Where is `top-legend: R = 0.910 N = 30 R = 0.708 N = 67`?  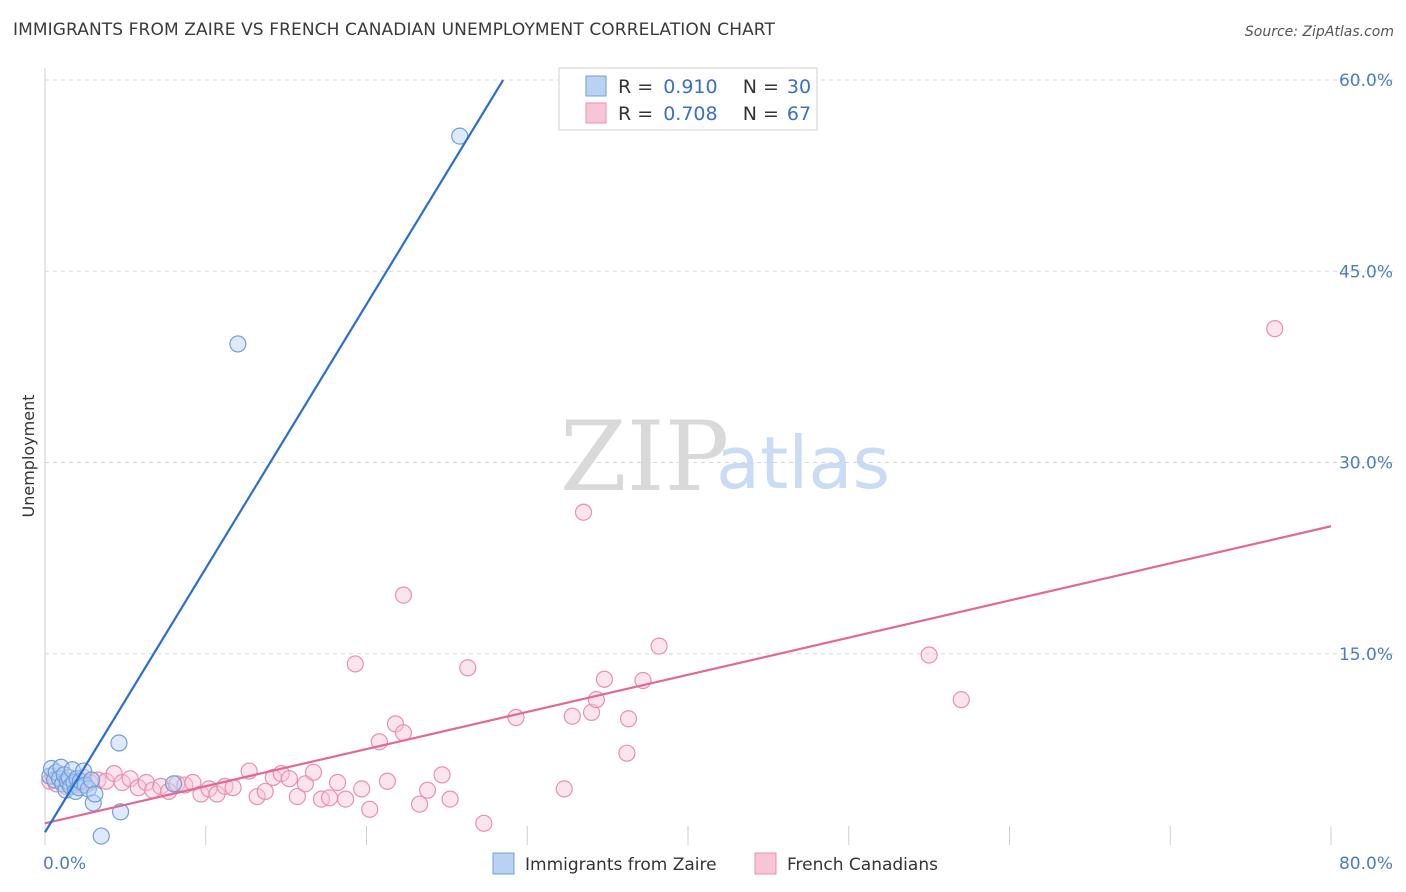 top-legend: R = 0.910 N = 30 R = 0.708 N = 67 is located at coordinates (688, 99).